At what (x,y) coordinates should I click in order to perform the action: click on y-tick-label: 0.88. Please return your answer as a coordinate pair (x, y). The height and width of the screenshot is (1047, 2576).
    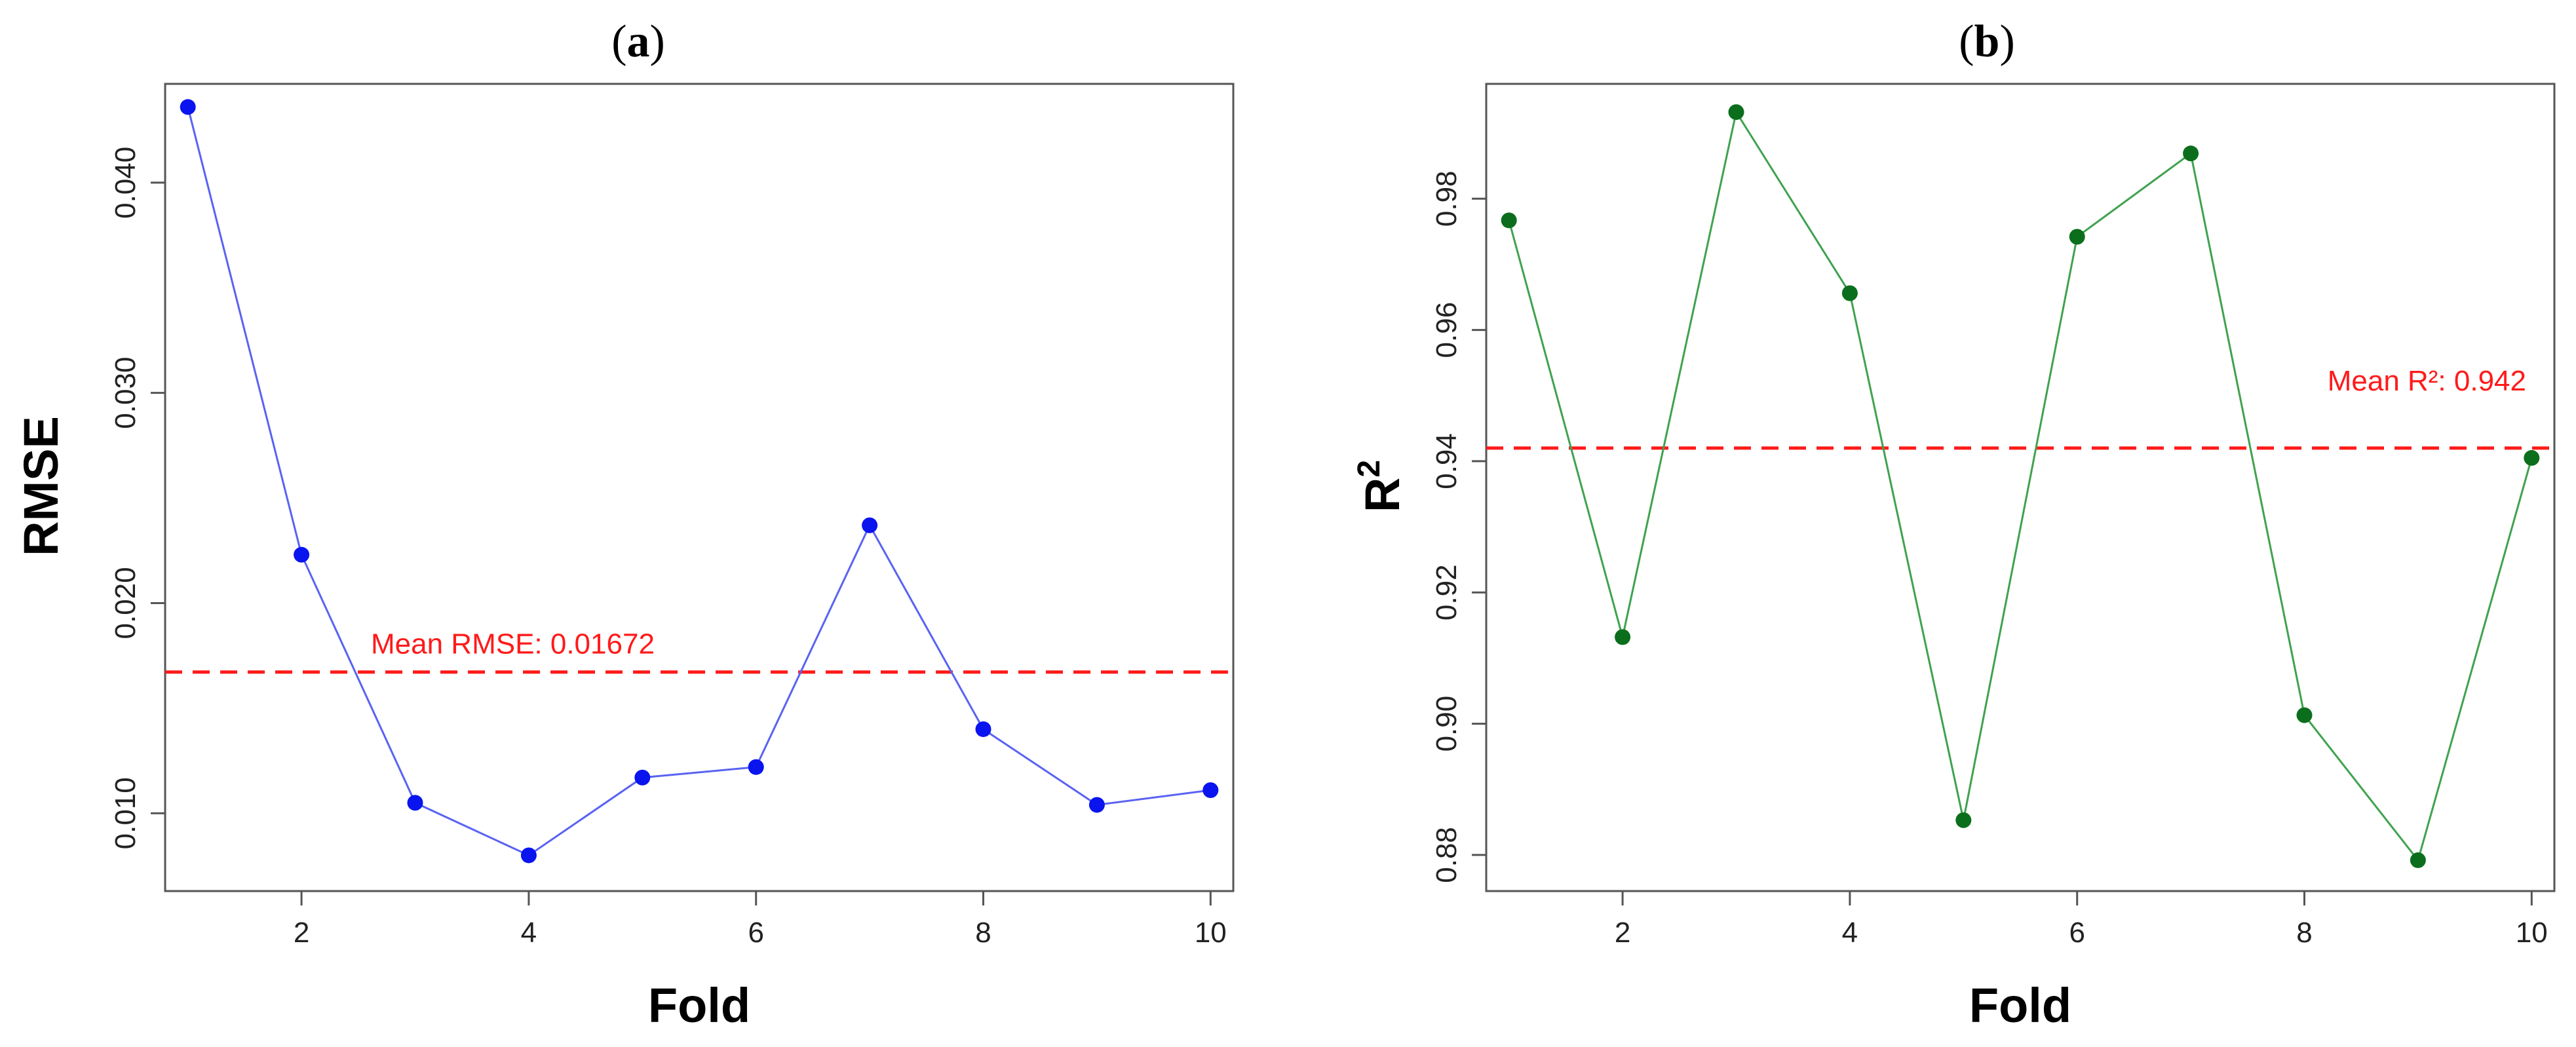
    Looking at the image, I should click on (1447, 855).